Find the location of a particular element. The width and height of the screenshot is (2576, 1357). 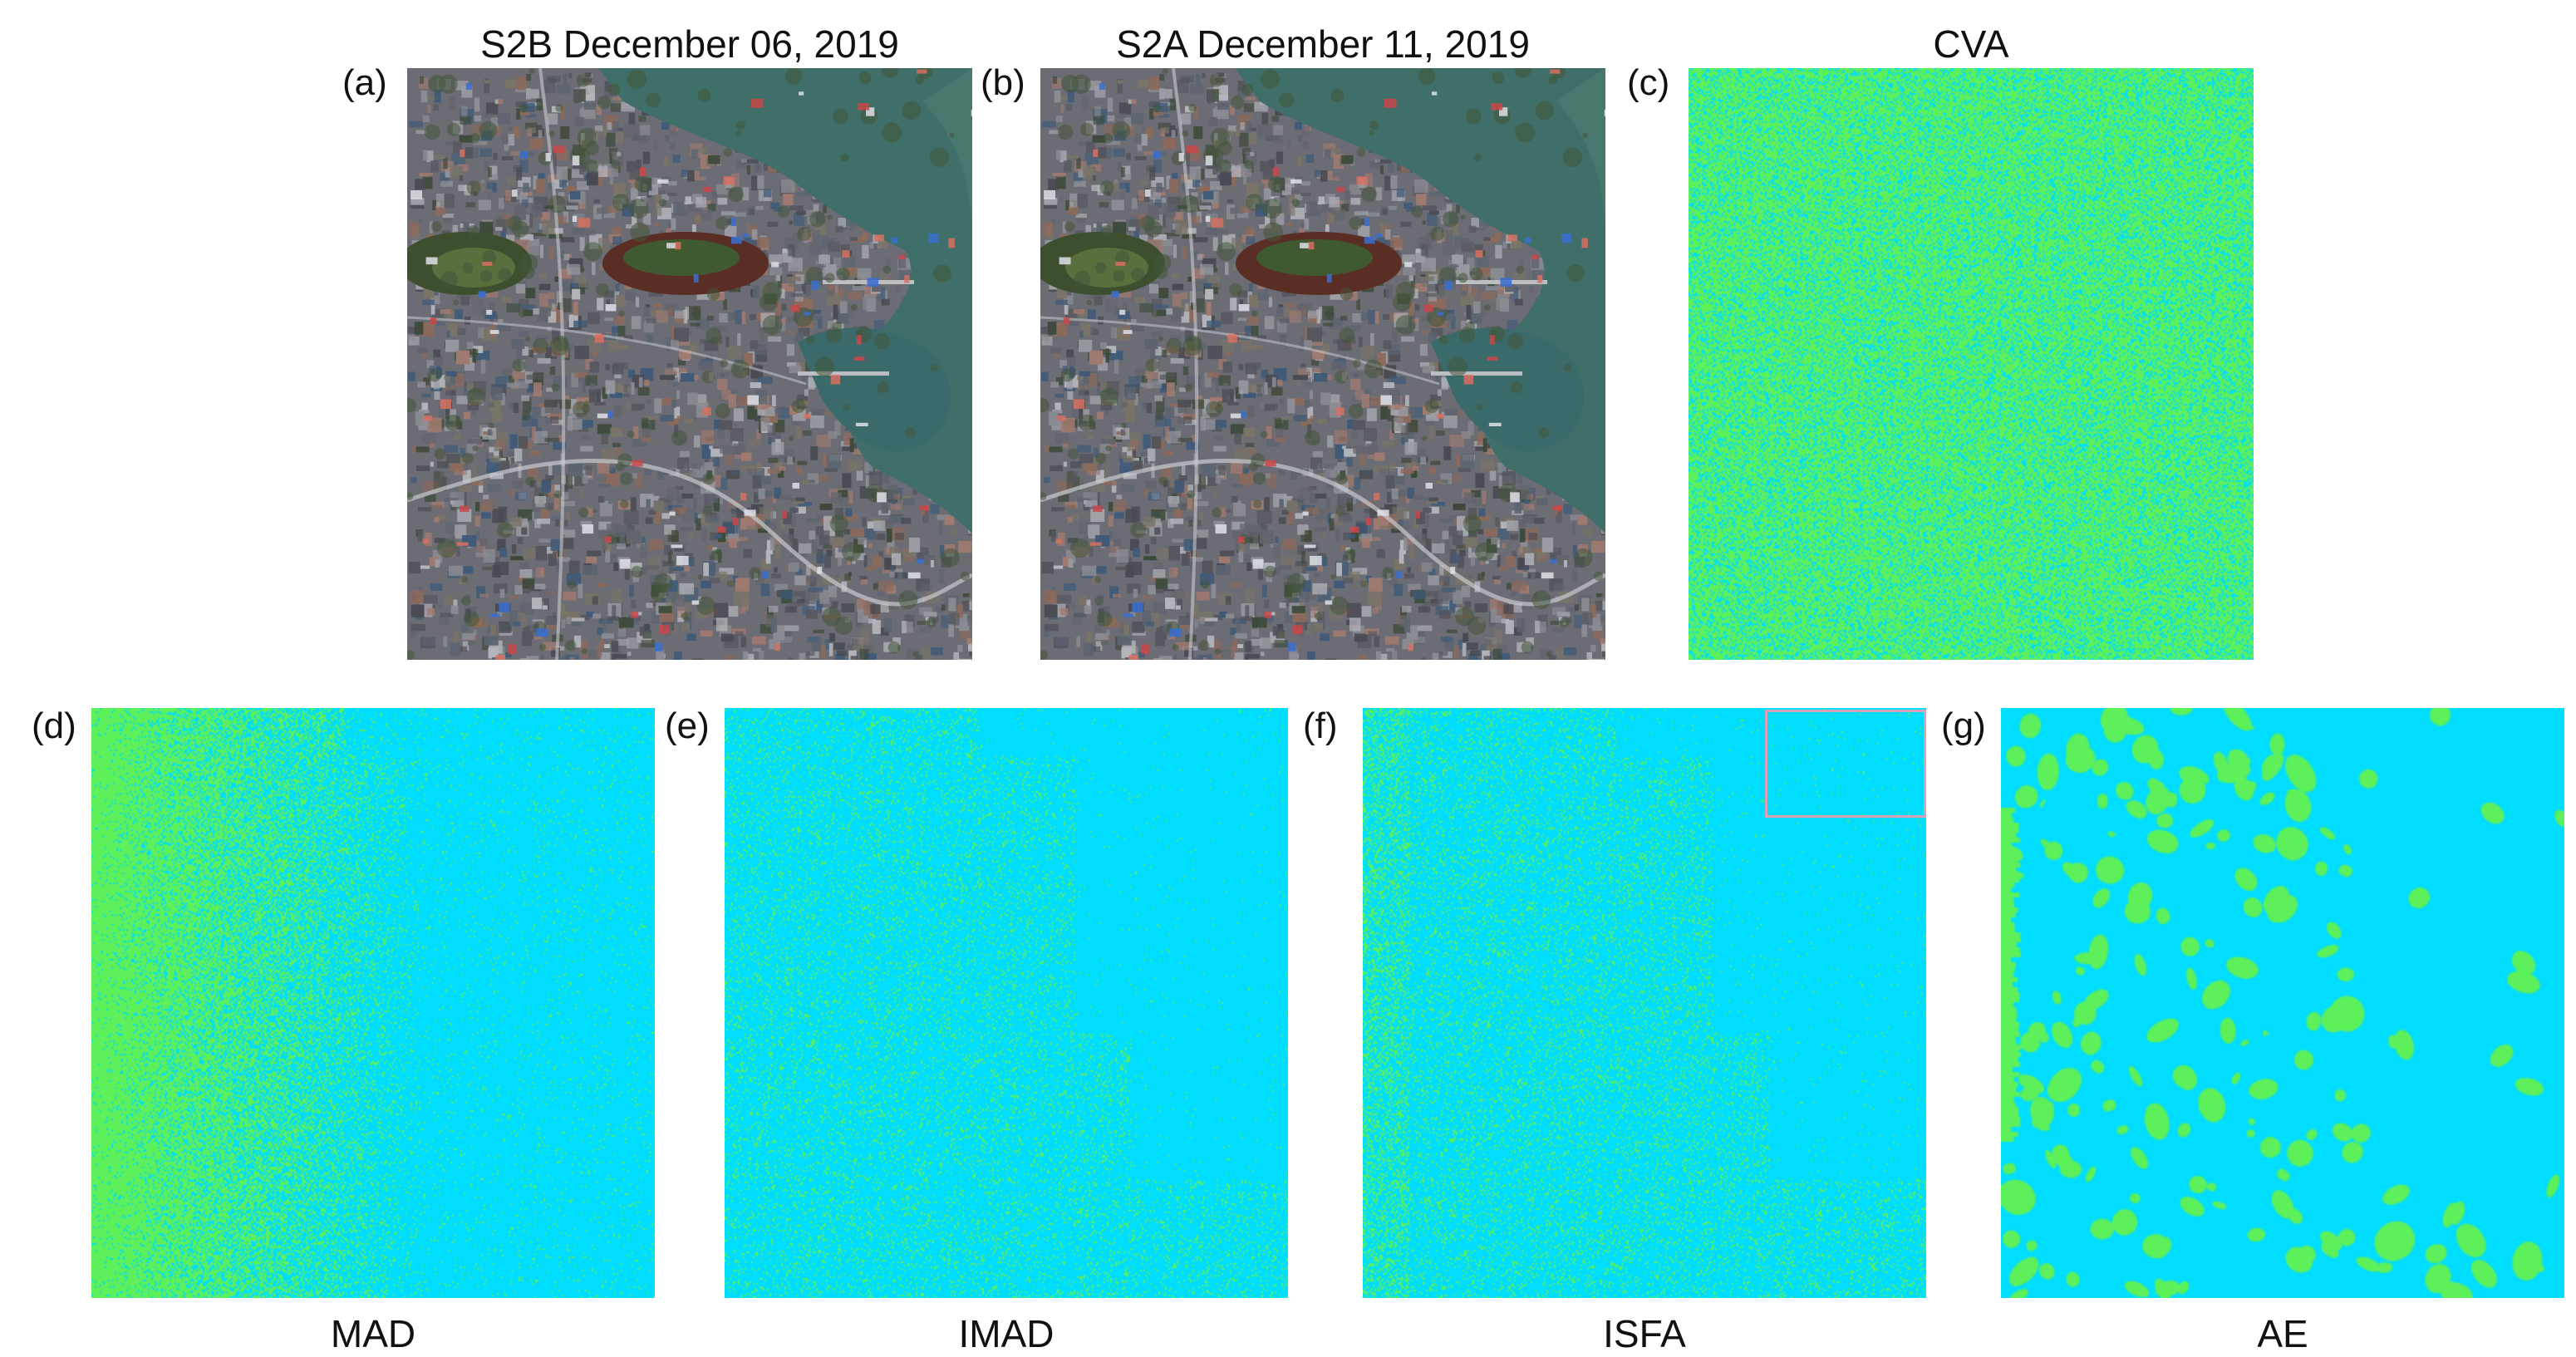

panel-label-e: (e) is located at coordinates (687, 726).